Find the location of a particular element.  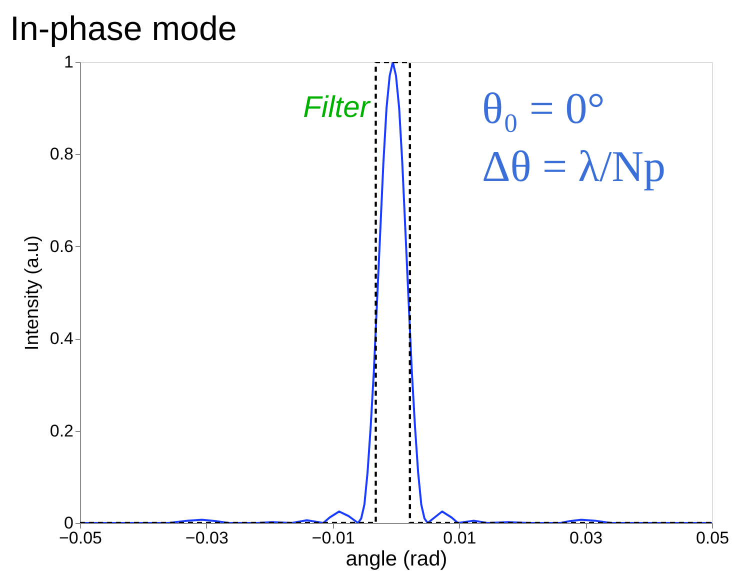

annotation: Filter is located at coordinates (337, 107).